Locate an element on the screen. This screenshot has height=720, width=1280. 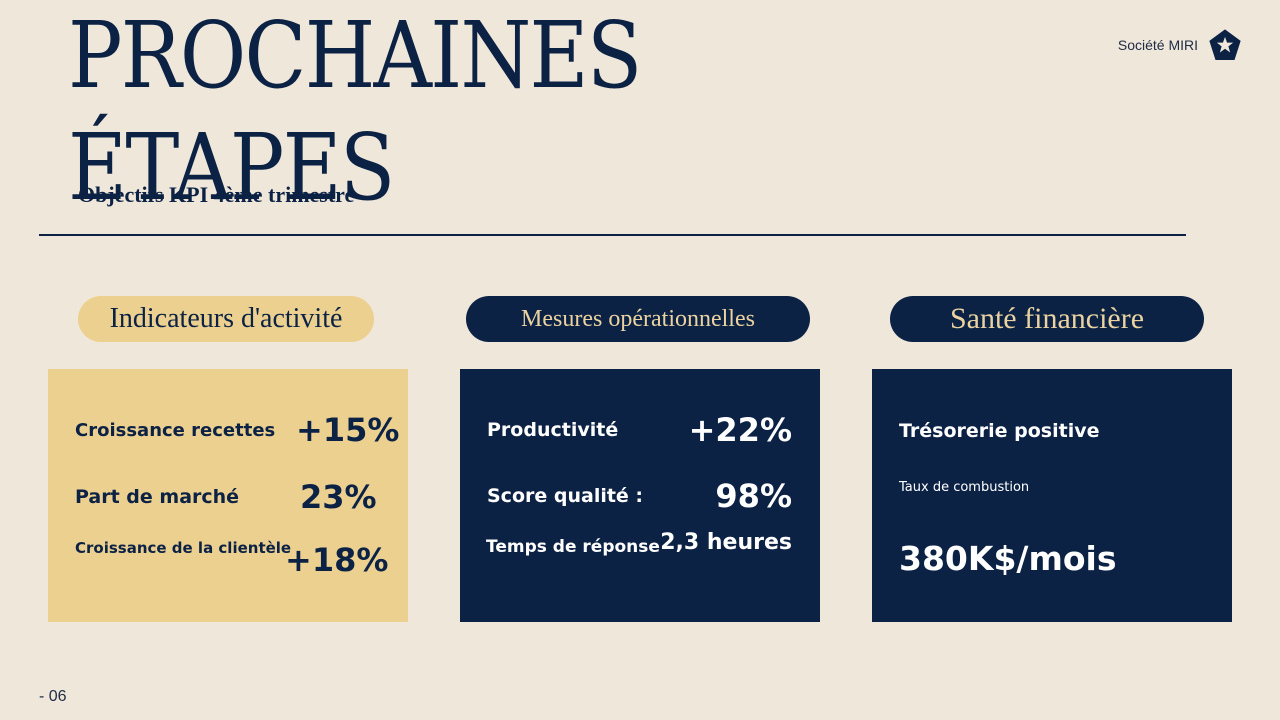
pentagon-star-logo-icon is located at coordinates (1225, 44).